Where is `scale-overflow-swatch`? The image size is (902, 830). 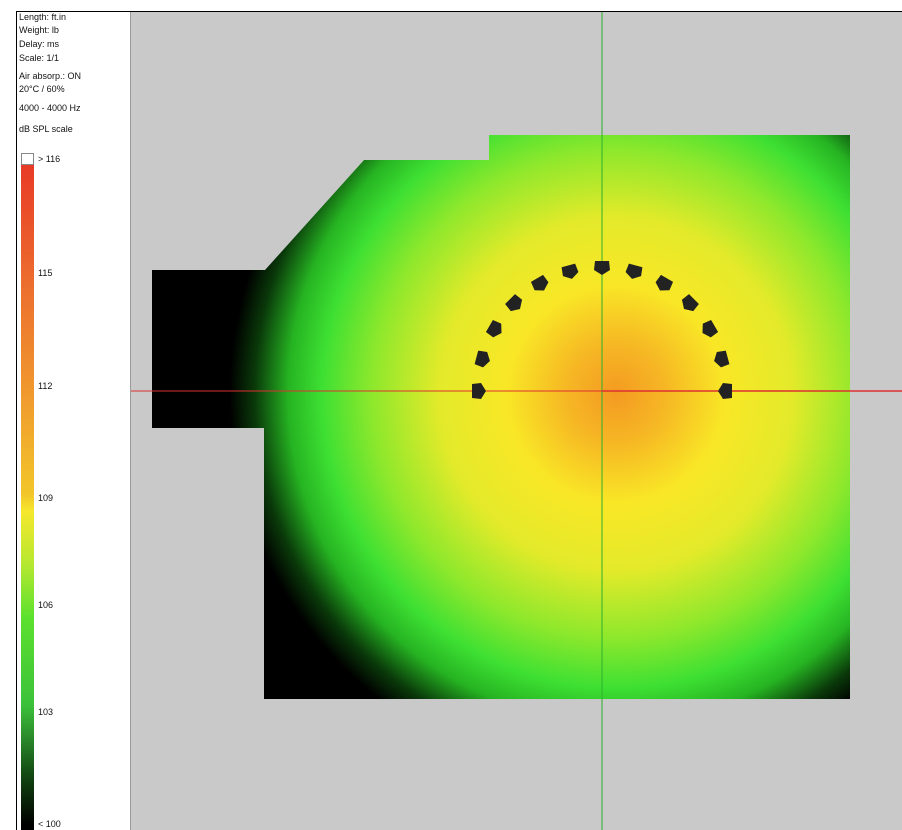 scale-overflow-swatch is located at coordinates (27, 159).